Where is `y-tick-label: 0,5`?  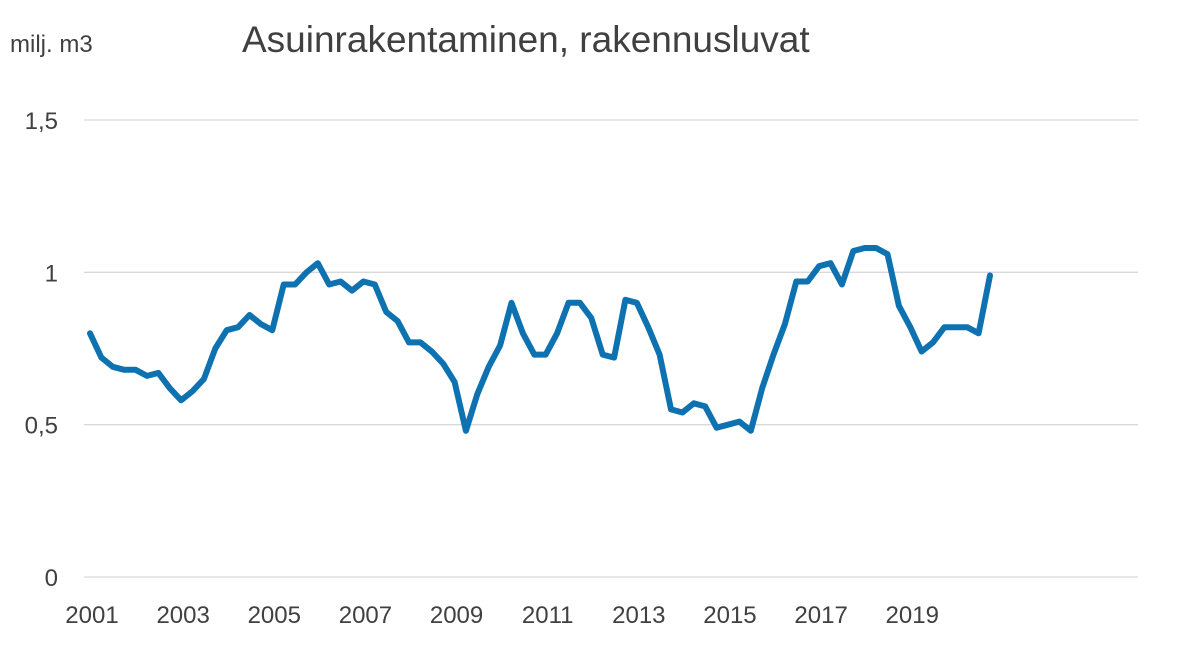 y-tick-label: 0,5 is located at coordinates (41, 426).